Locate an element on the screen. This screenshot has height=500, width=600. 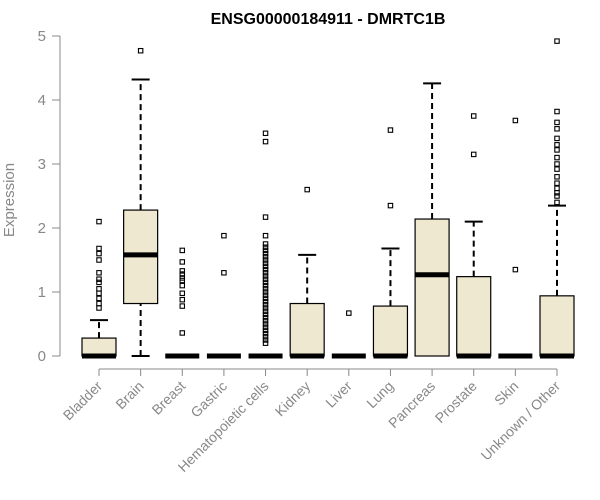
x-tick-label: Bladder is located at coordinates (83, 401).